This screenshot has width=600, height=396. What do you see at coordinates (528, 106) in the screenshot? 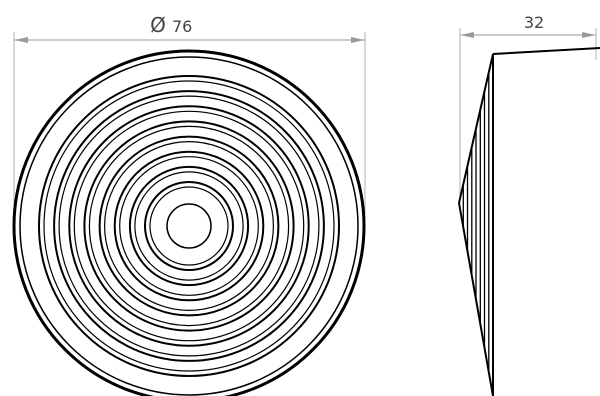
I see `side-depth-dimension: 32` at bounding box center [528, 106].